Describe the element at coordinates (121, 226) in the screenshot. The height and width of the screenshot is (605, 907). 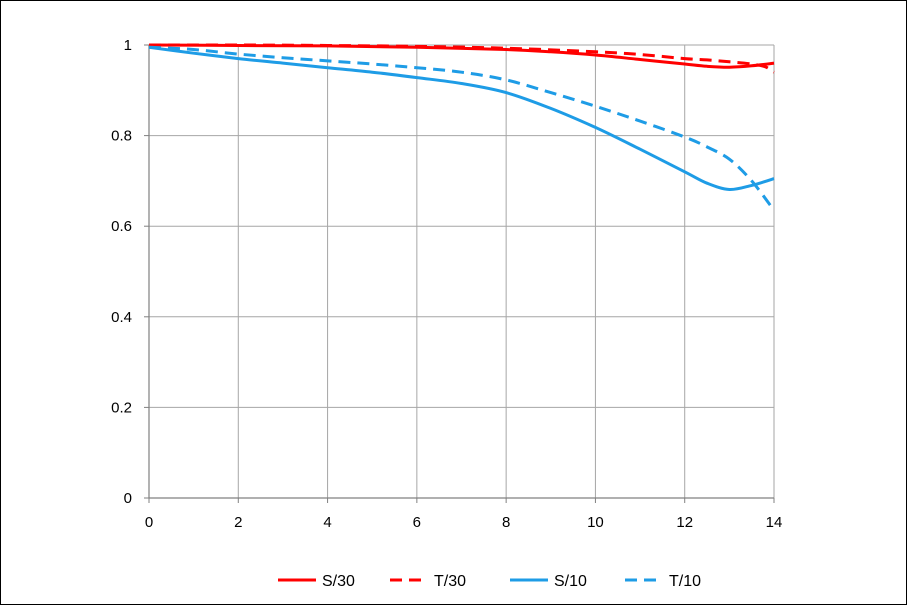
I see `y-tick-label: 0.6` at that location.